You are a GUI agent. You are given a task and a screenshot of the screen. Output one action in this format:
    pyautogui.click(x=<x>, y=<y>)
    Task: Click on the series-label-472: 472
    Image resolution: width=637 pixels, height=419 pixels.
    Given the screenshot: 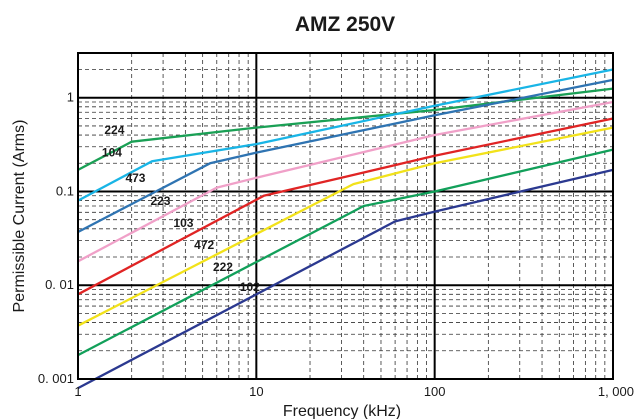 What is the action you would take?
    pyautogui.click(x=204, y=245)
    